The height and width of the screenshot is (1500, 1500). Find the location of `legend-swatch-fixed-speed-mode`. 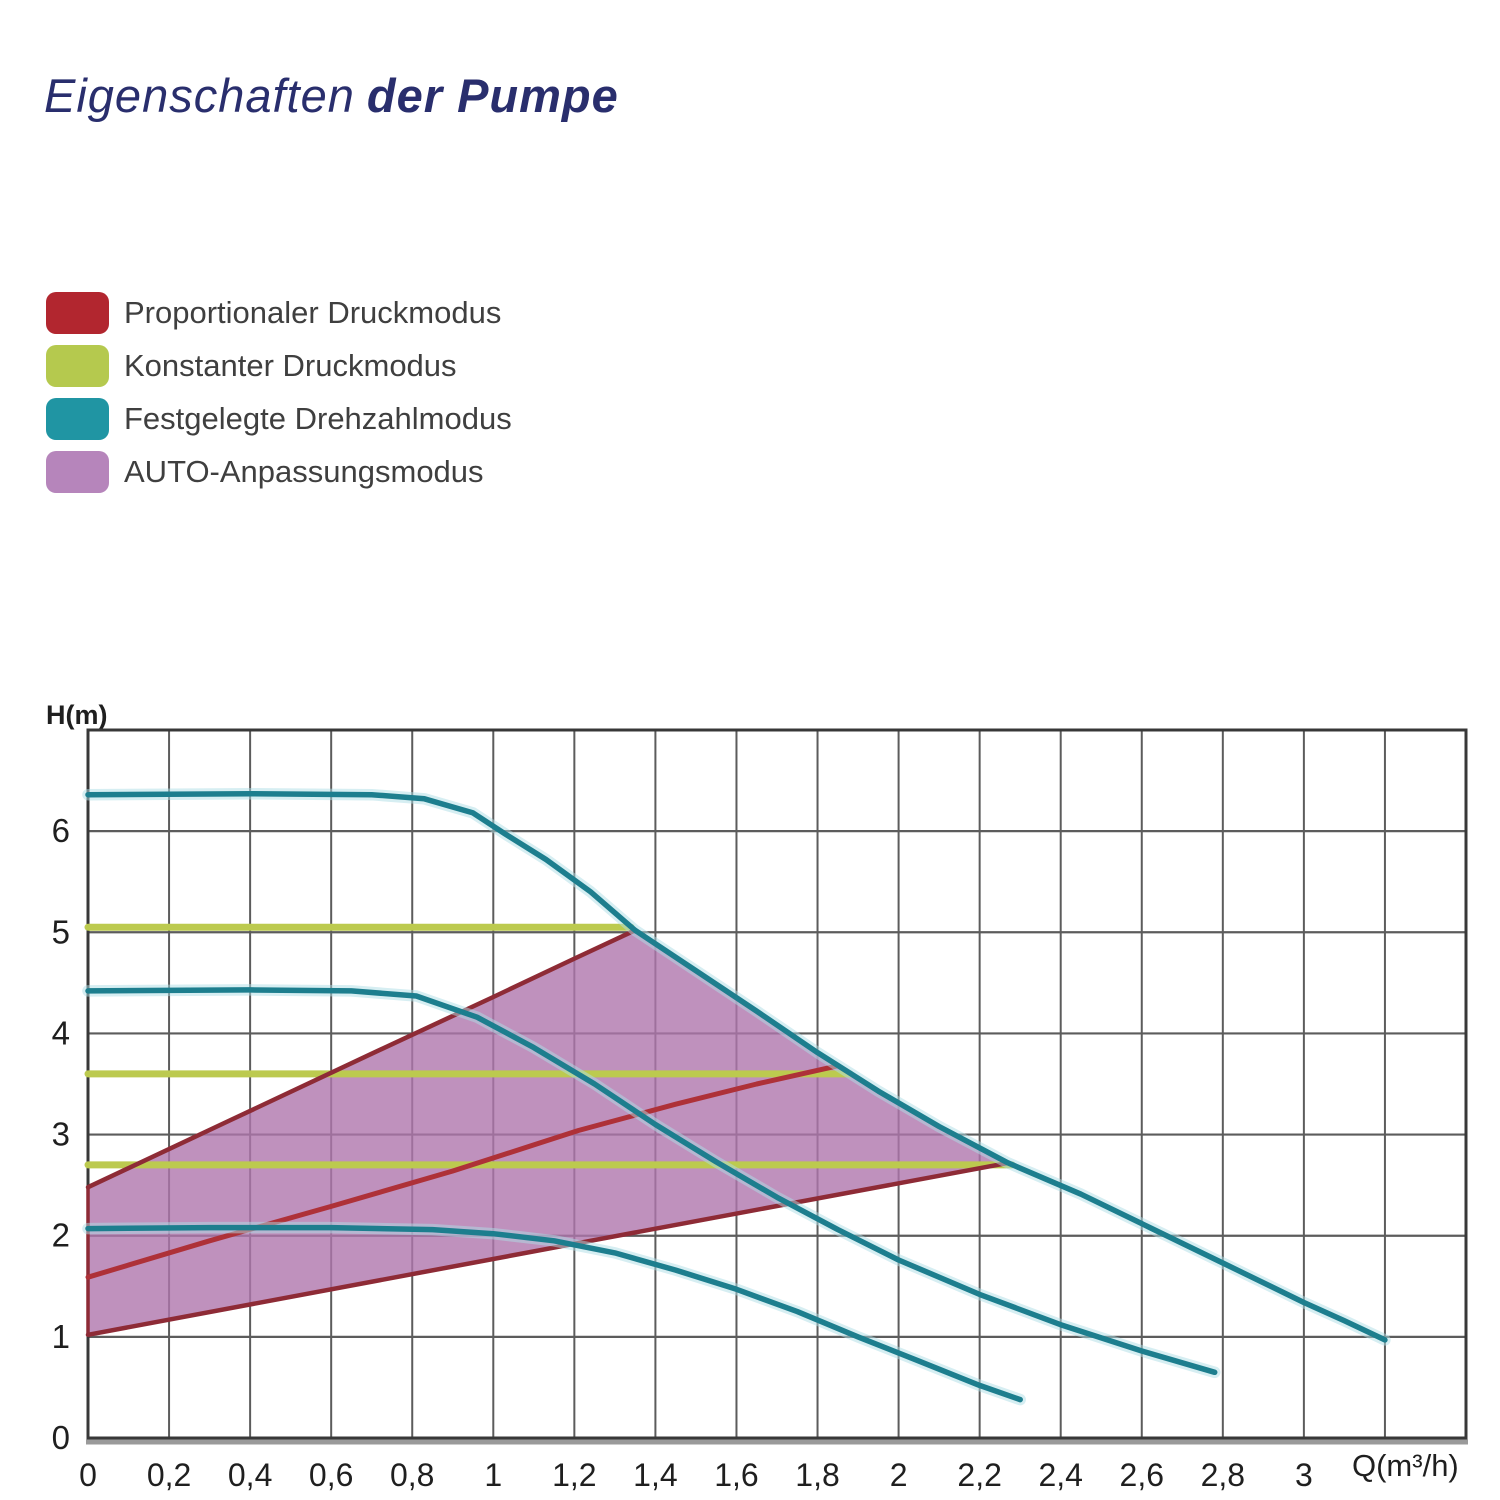

legend-swatch-fixed-speed-mode is located at coordinates (77, 419).